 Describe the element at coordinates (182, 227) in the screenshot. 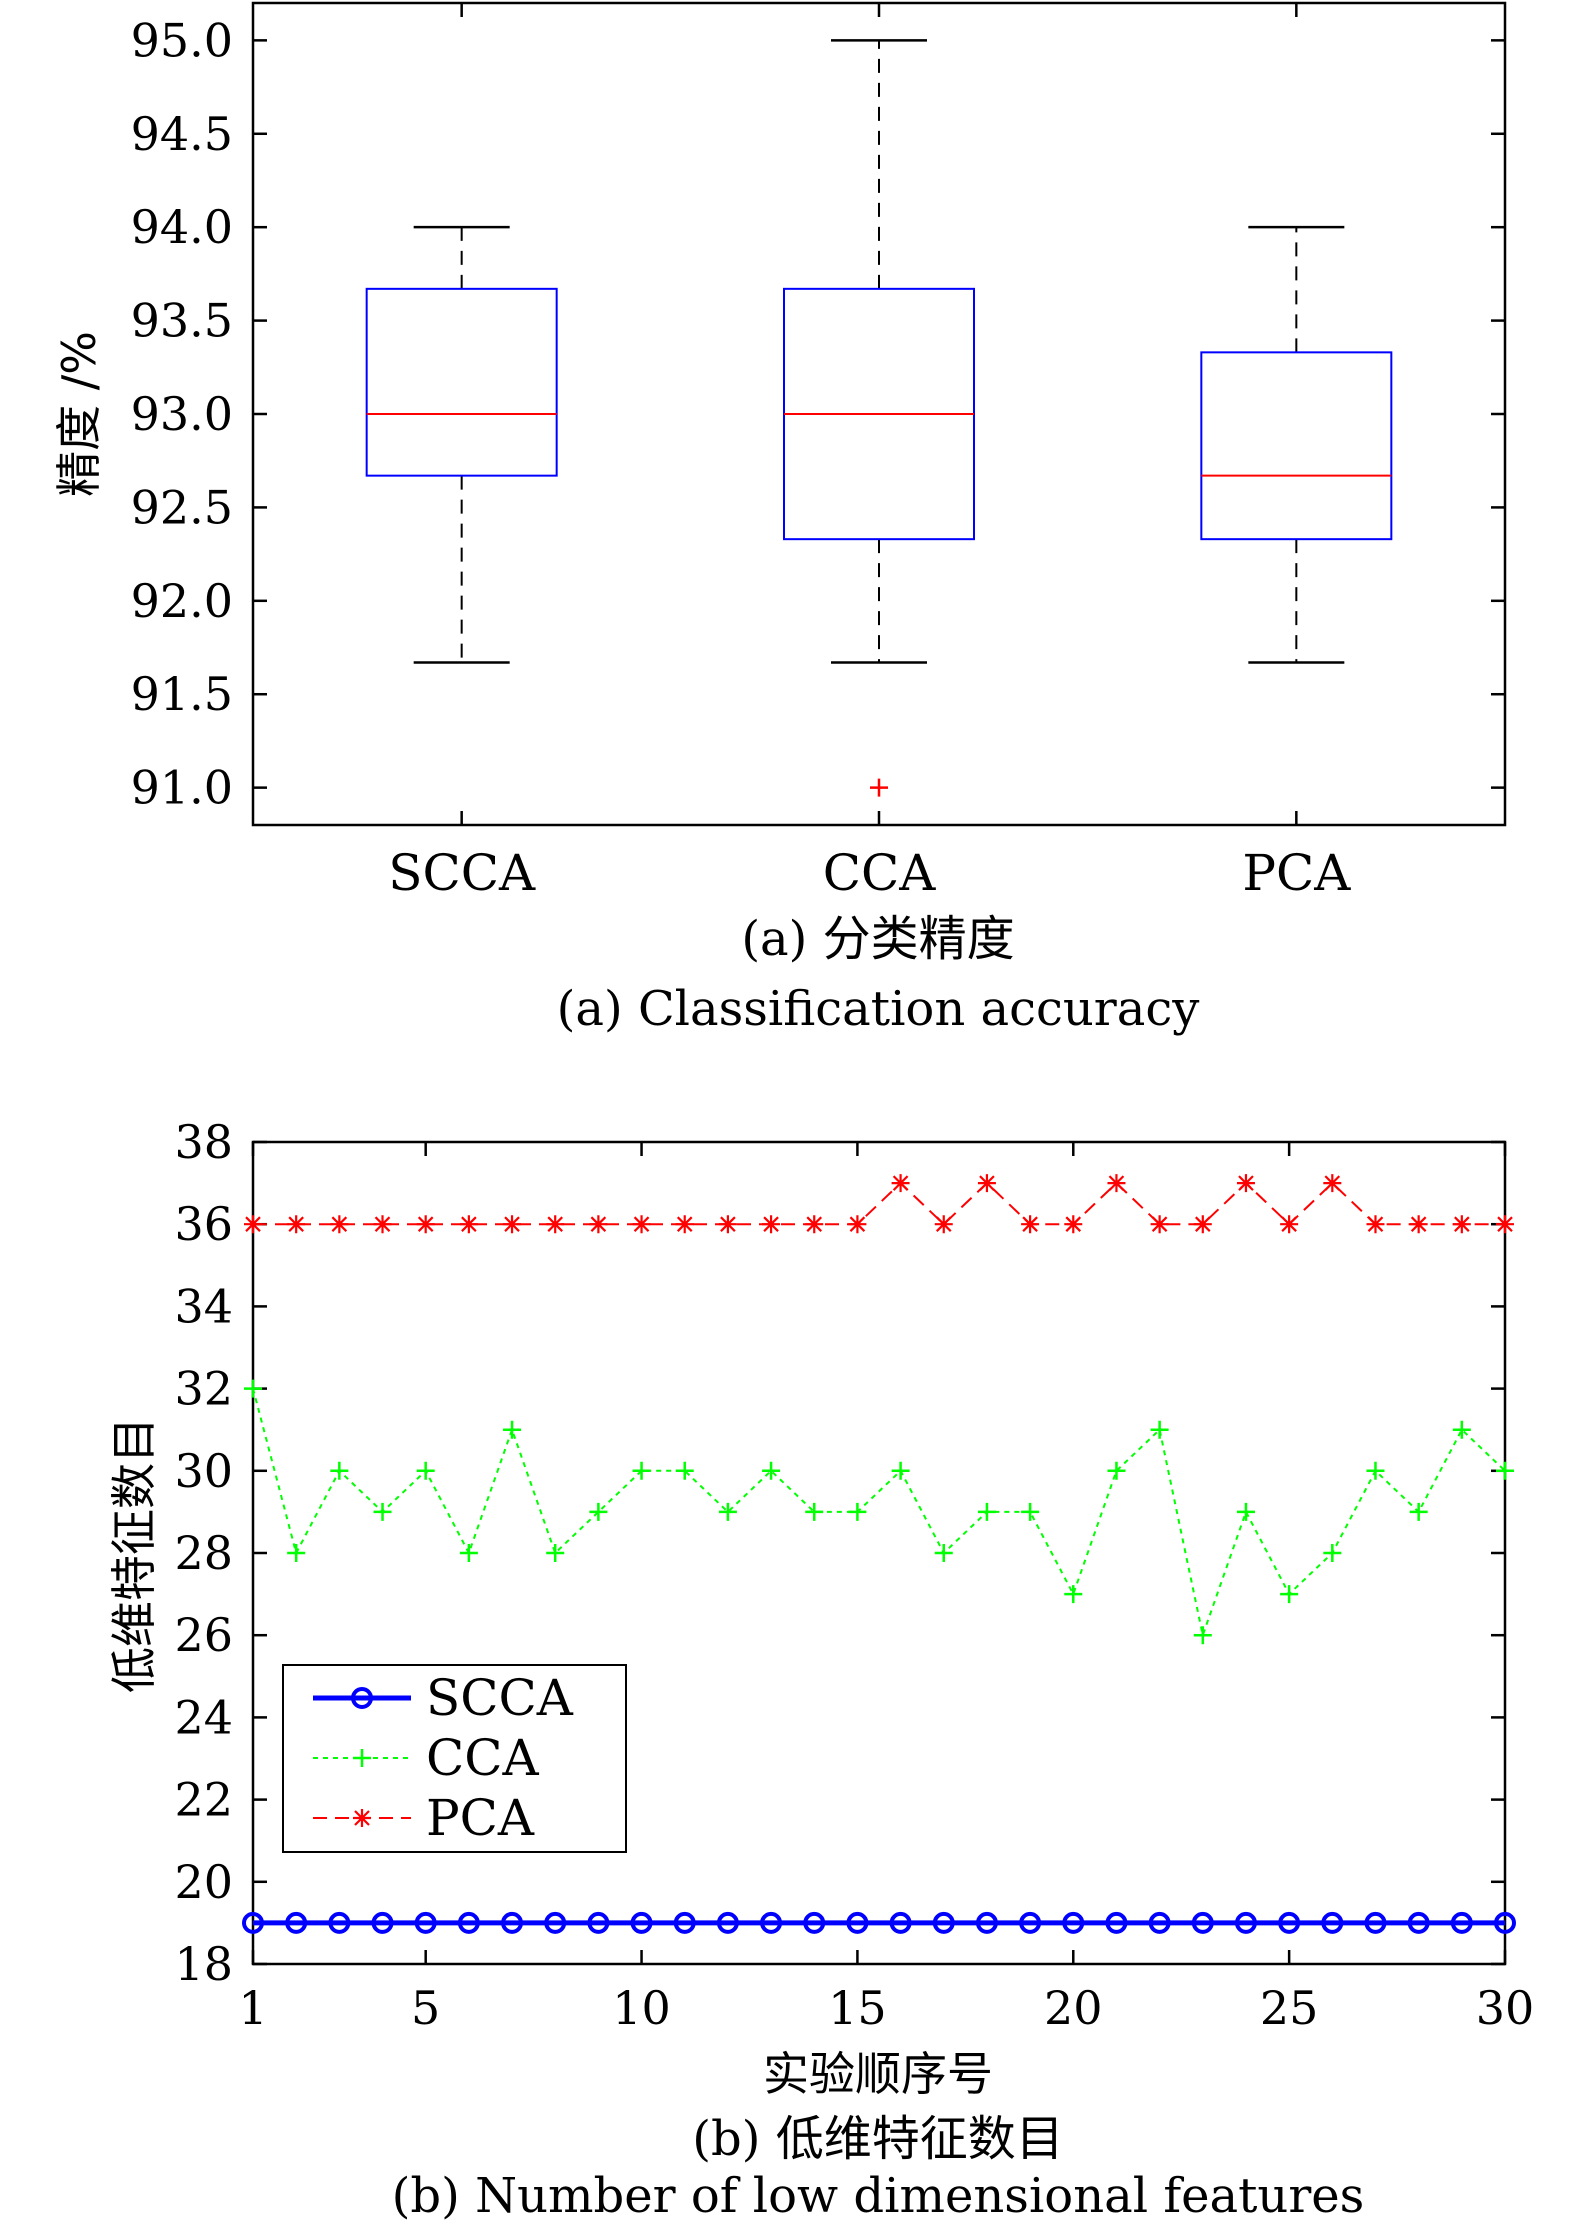

I see `y-tick-label: 94.0` at that location.